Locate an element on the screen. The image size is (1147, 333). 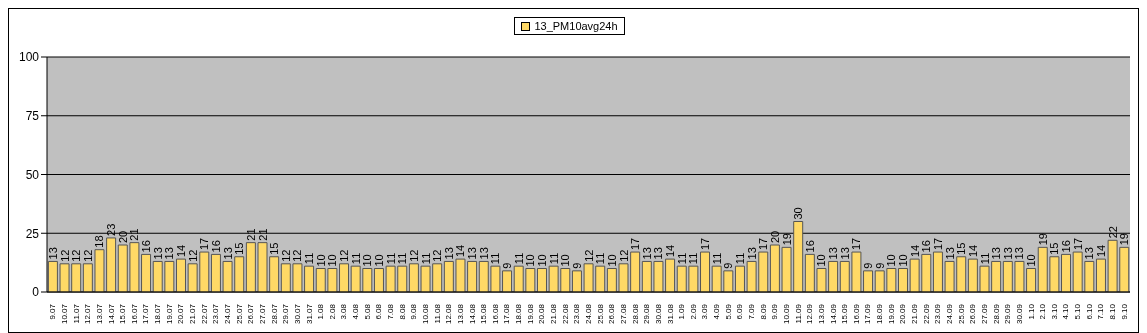
x-tick-label: 11.07 is located at coordinates (76, 313).